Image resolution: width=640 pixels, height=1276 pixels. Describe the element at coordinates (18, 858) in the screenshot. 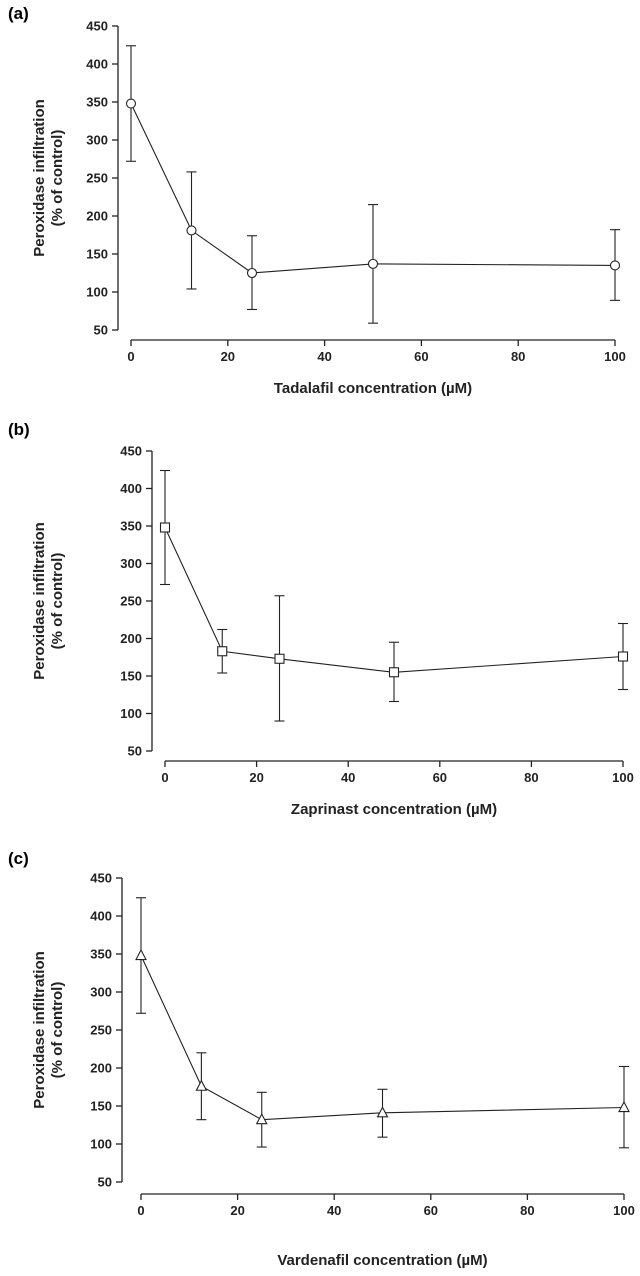

I see `panel-label-c: (c)` at that location.